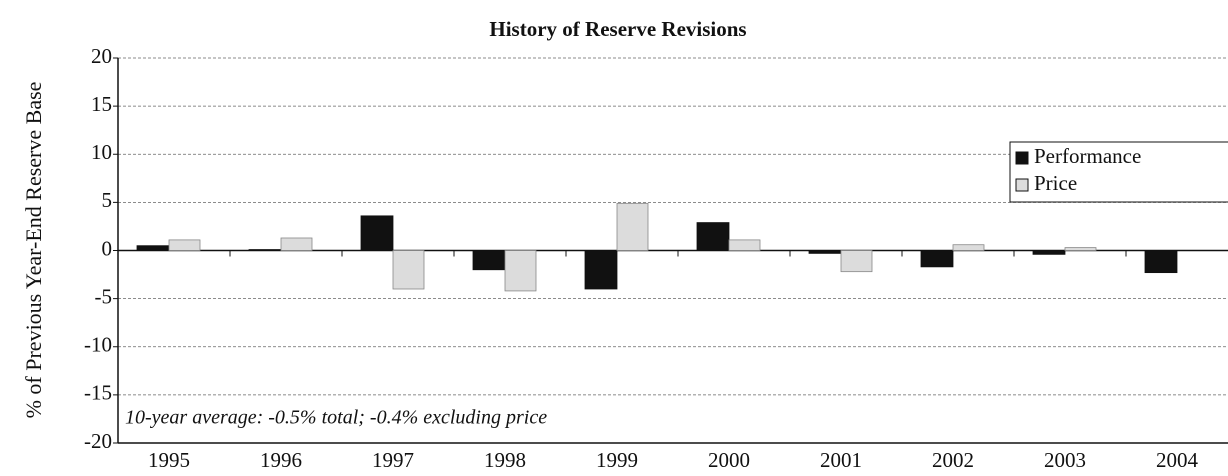 This screenshot has height=476, width=1228. Describe the element at coordinates (393, 460) in the screenshot. I see `x-tick-label: 1997` at that location.